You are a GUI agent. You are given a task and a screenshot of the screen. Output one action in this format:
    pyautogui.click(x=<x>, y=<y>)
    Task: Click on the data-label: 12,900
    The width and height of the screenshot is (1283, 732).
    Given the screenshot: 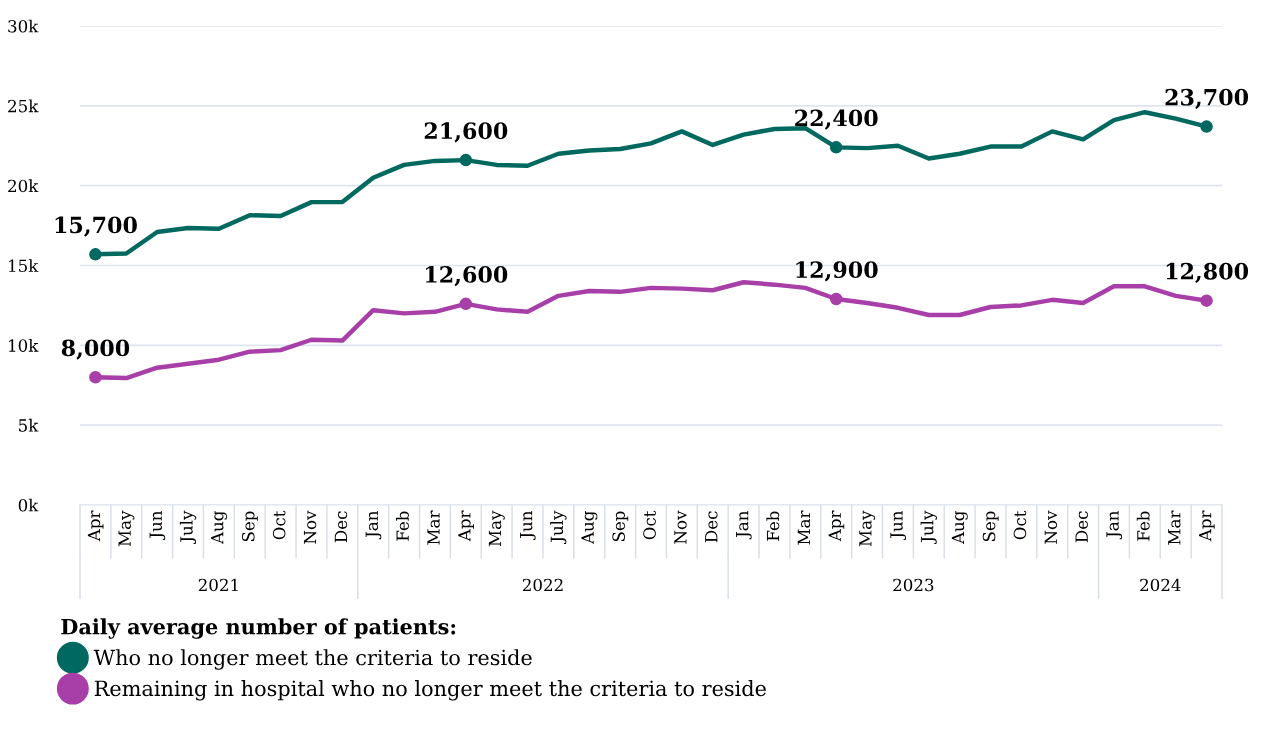 What is the action you would take?
    pyautogui.click(x=837, y=271)
    